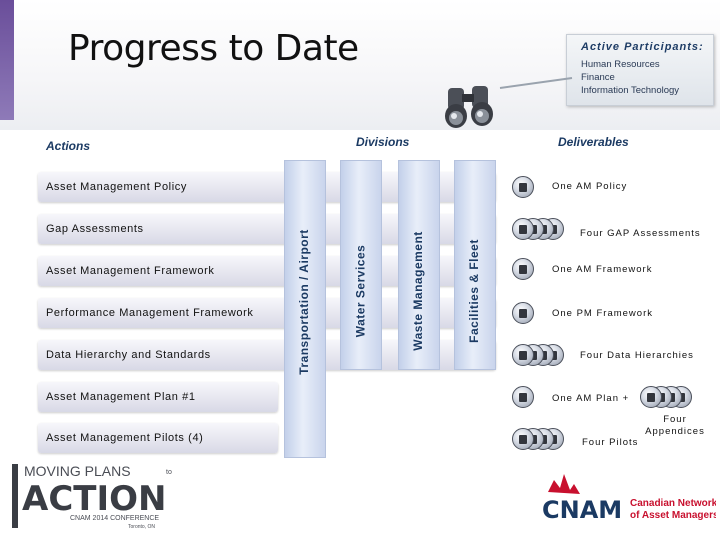 Image resolution: width=720 pixels, height=540 pixels. I want to click on participant-item: Finance, so click(598, 77).